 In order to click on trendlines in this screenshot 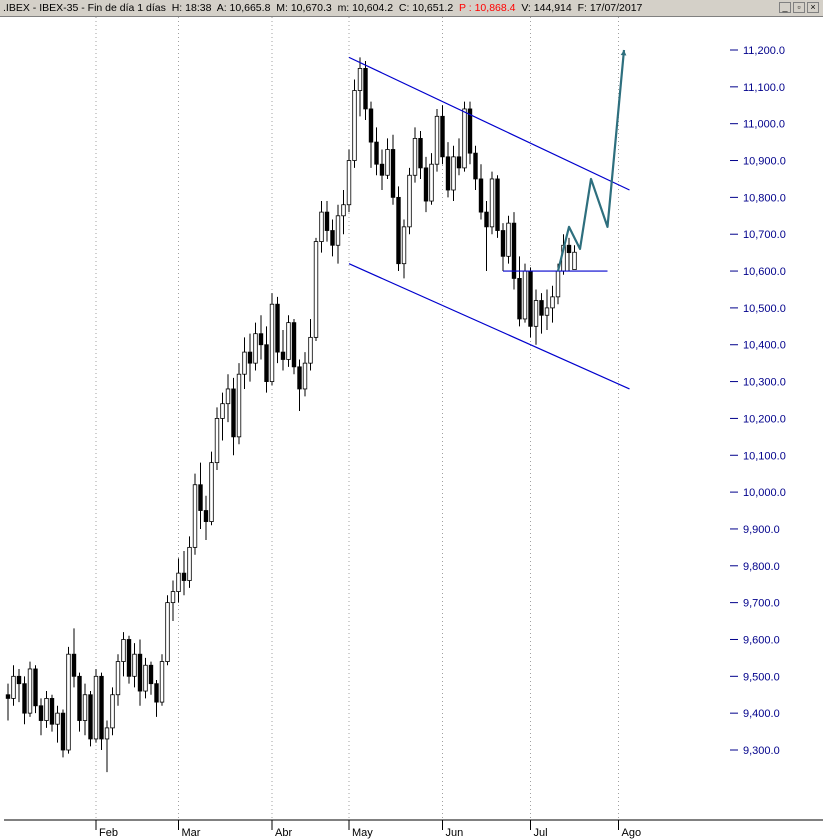, I will do `click(489, 219)`.